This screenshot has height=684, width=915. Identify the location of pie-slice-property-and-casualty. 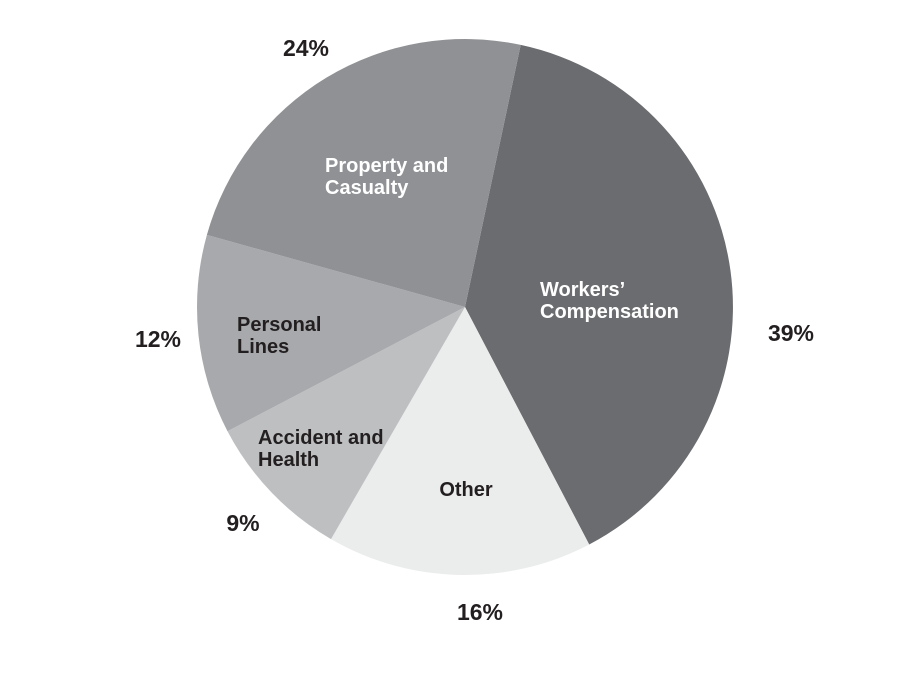
(363, 173).